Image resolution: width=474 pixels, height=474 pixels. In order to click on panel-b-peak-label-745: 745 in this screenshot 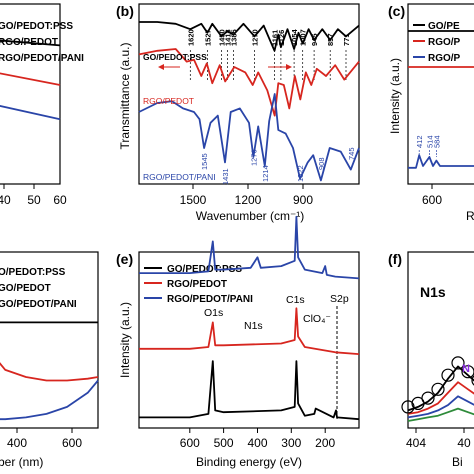, I will do `click(351, 153)`.